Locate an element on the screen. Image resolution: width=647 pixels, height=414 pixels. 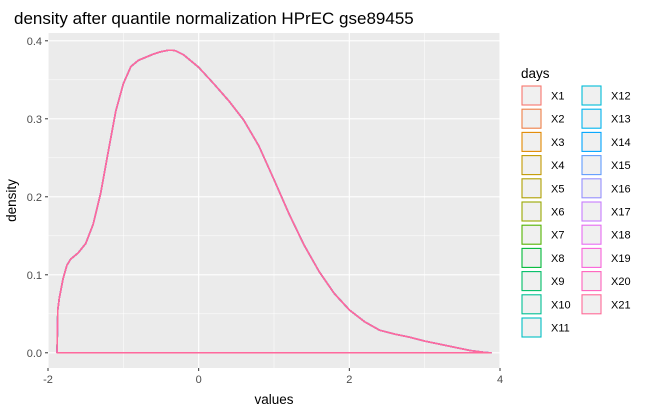
legend-label: X15 is located at coordinates (621, 166).